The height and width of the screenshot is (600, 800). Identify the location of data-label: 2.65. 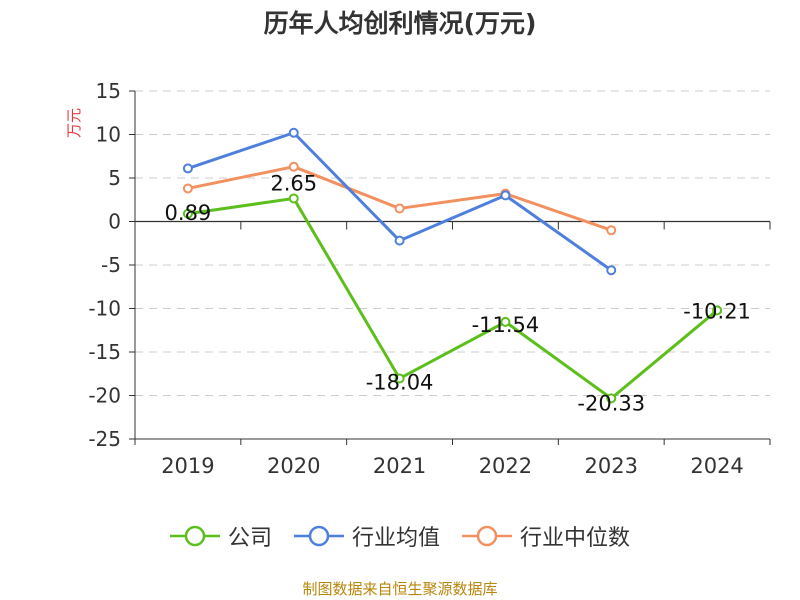
(293, 183).